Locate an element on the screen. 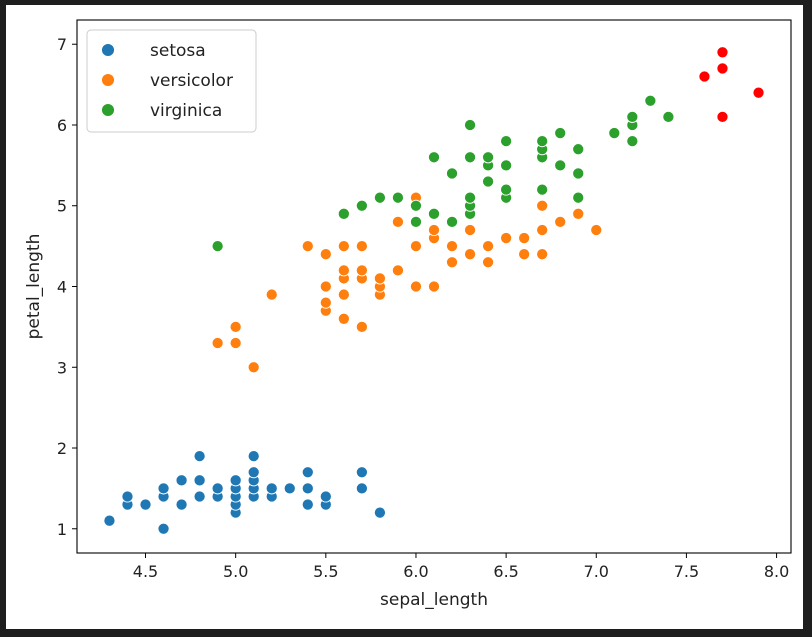  y-tick-label: 5 is located at coordinates (62, 206).